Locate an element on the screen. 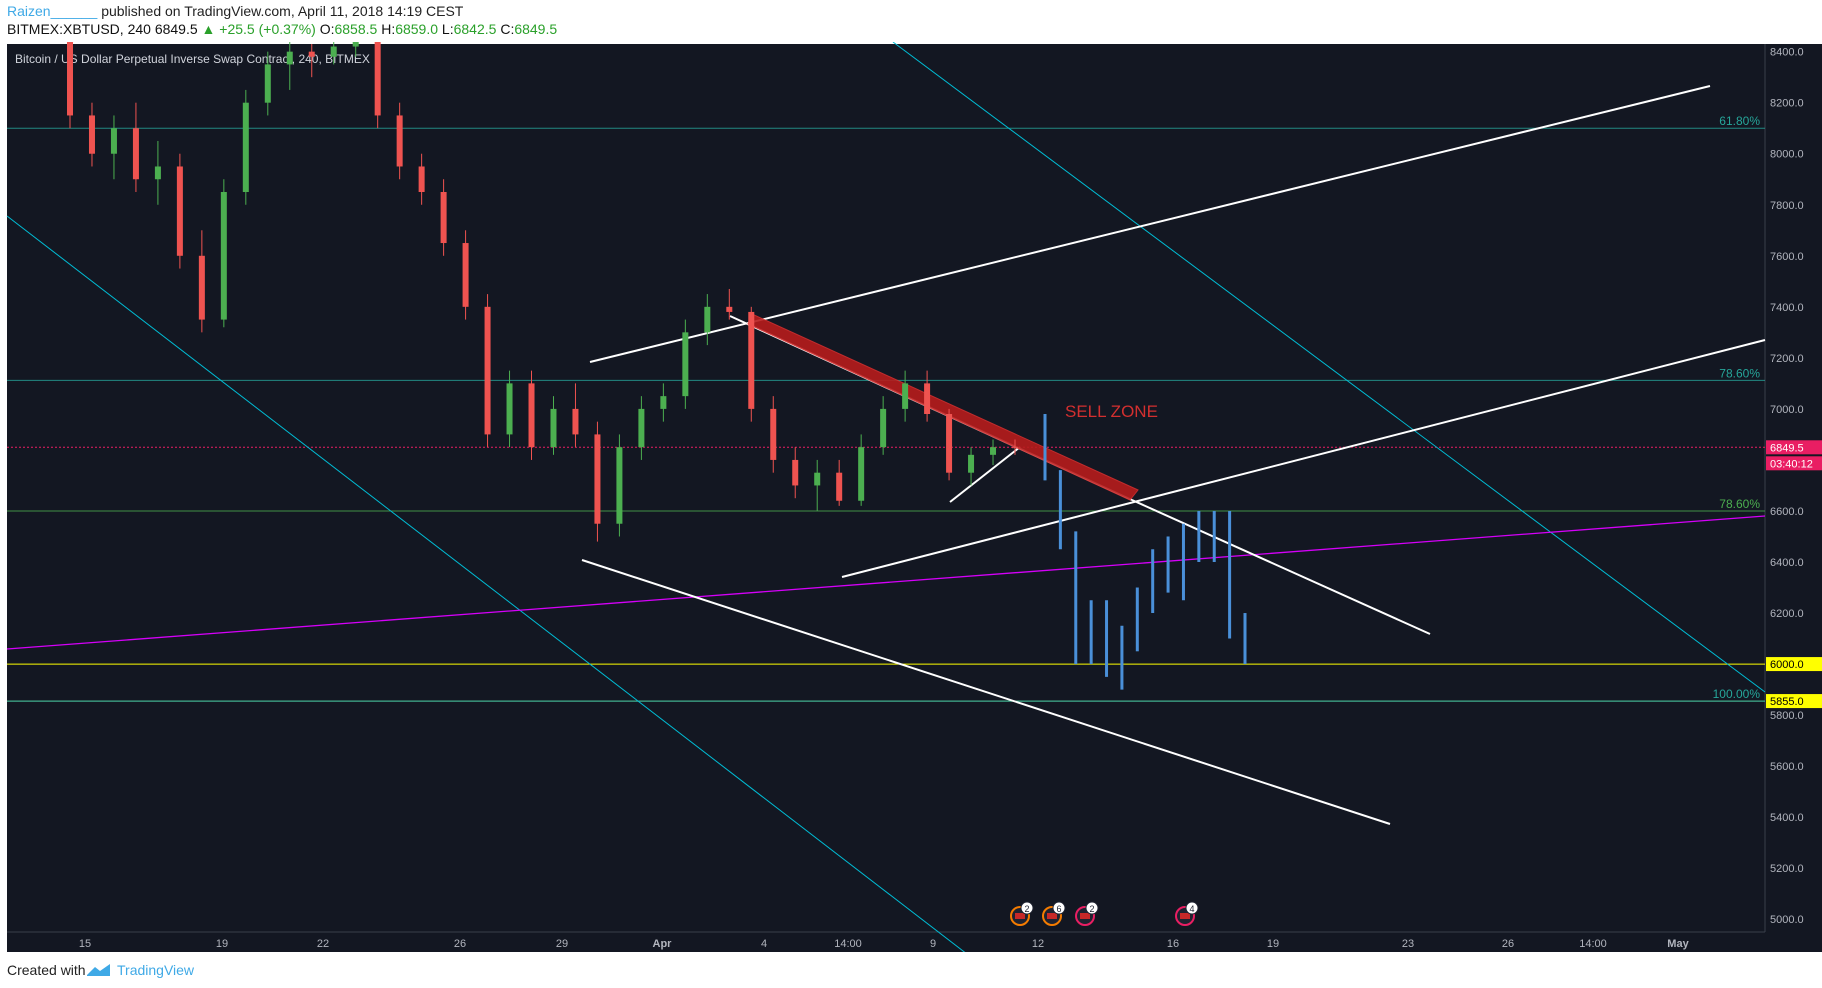  fib-label: 61.80% is located at coordinates (1739, 121).